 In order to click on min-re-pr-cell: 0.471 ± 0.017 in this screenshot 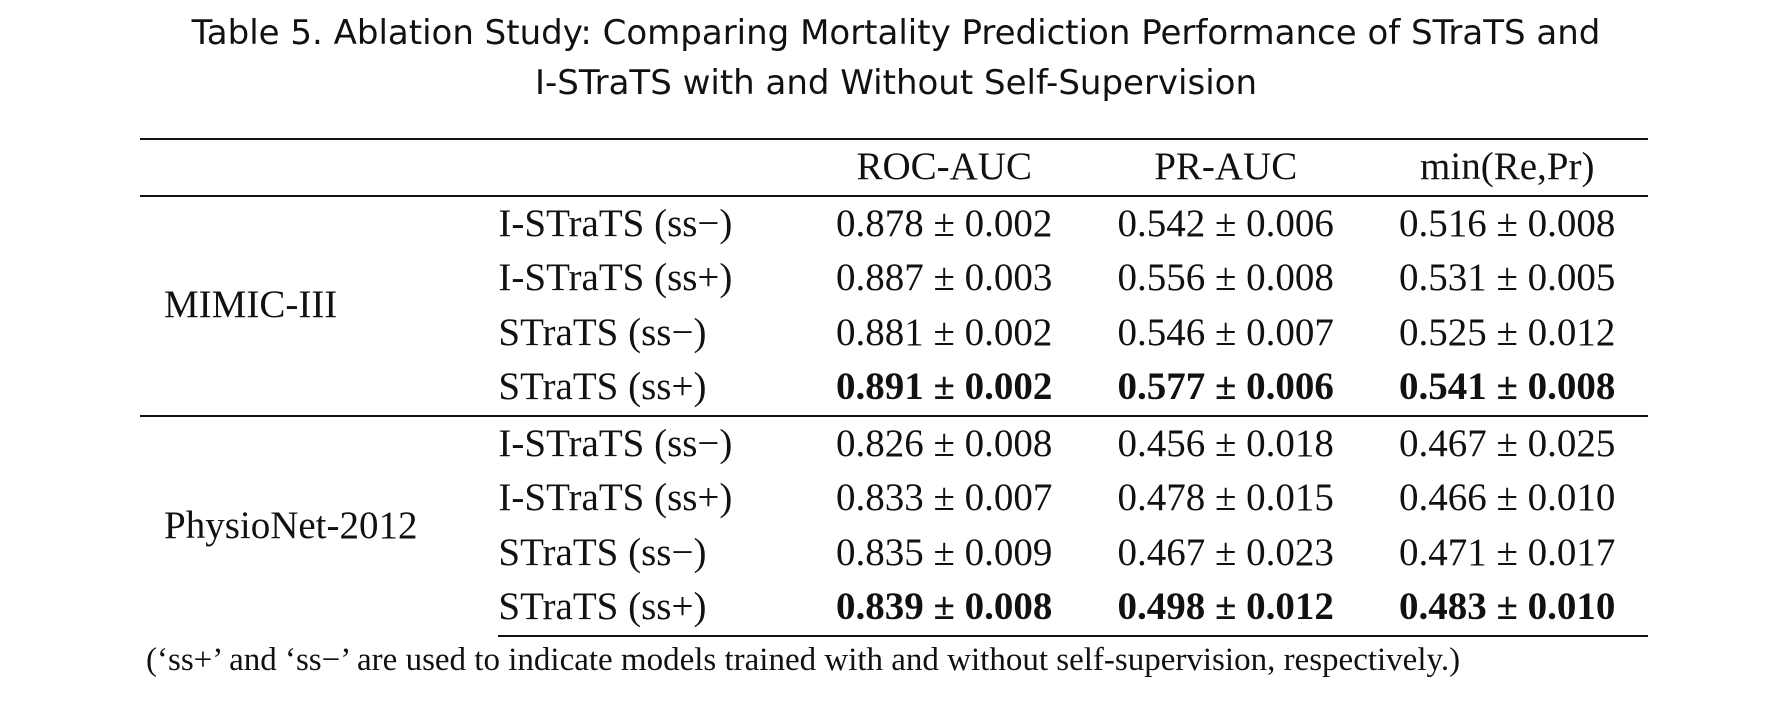, I will do `click(1507, 552)`.